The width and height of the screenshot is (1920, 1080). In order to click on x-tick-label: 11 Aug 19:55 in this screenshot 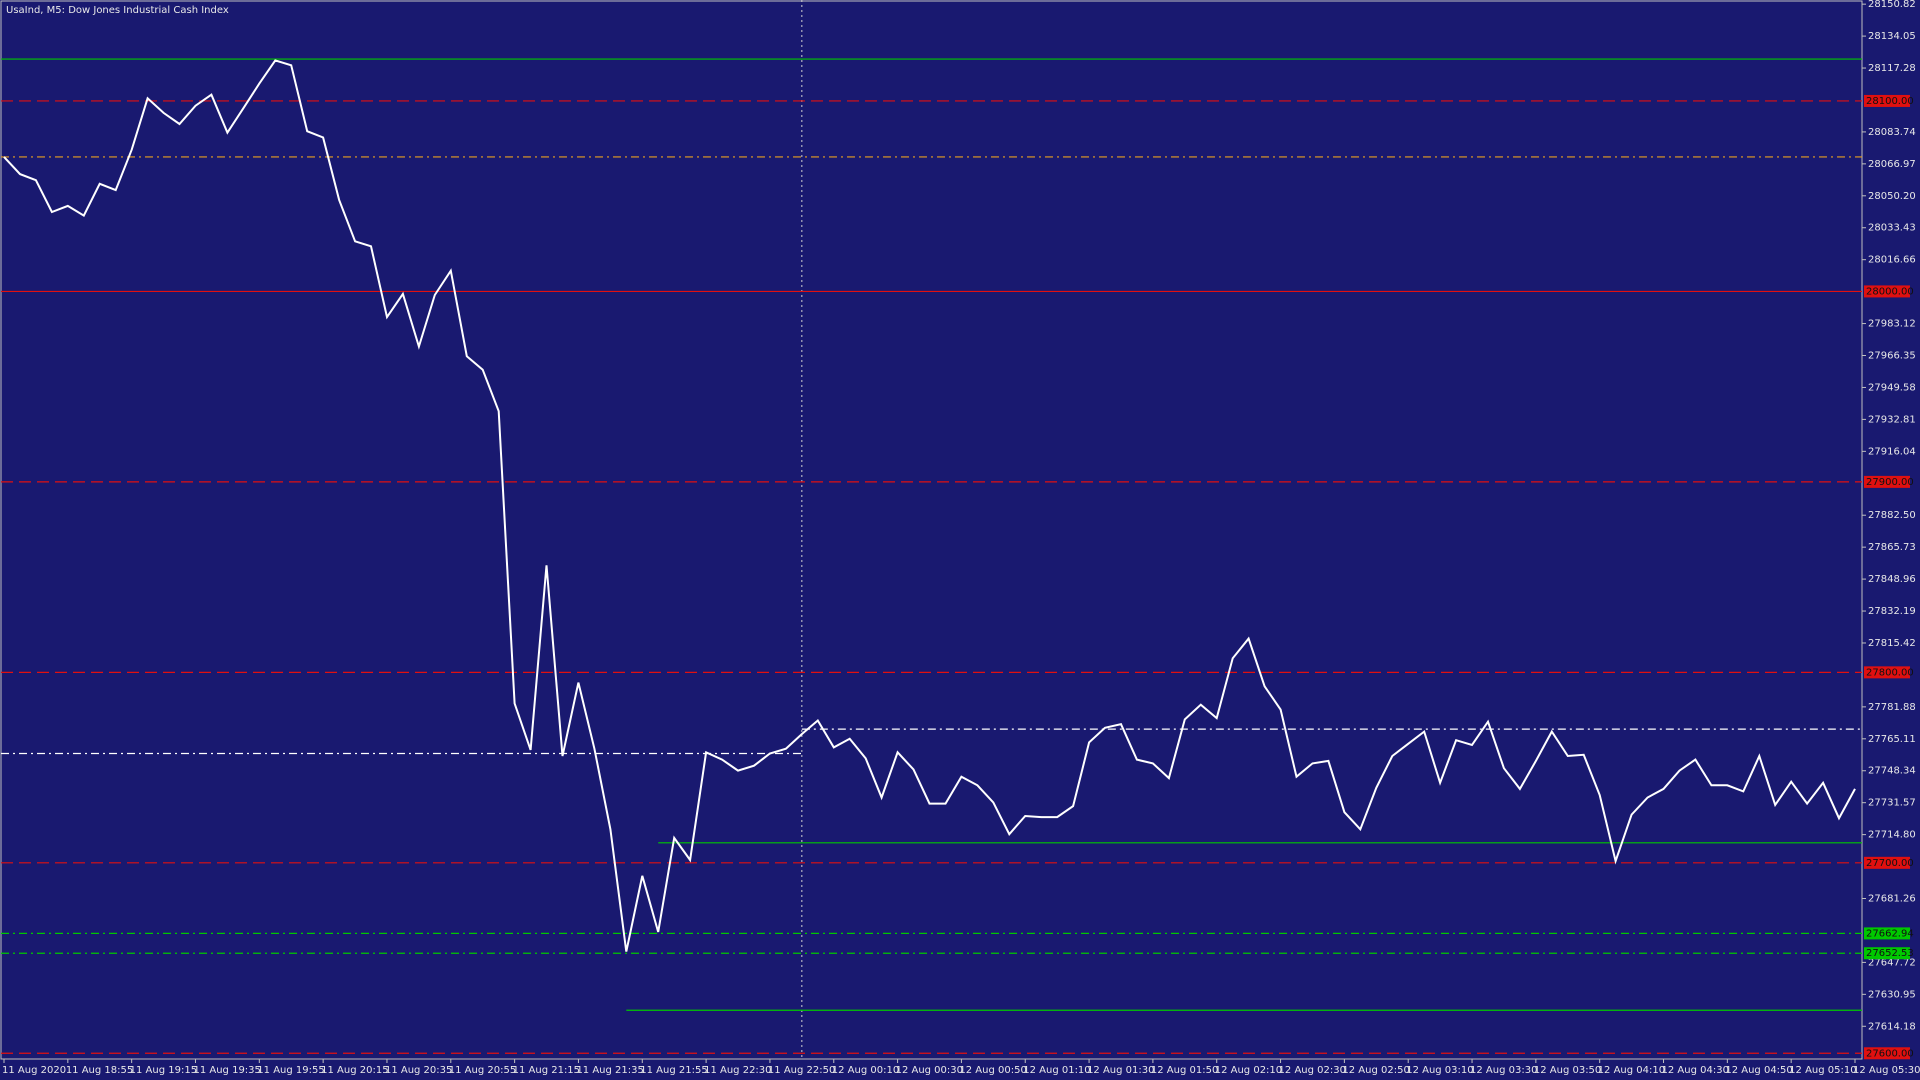, I will do `click(290, 1070)`.